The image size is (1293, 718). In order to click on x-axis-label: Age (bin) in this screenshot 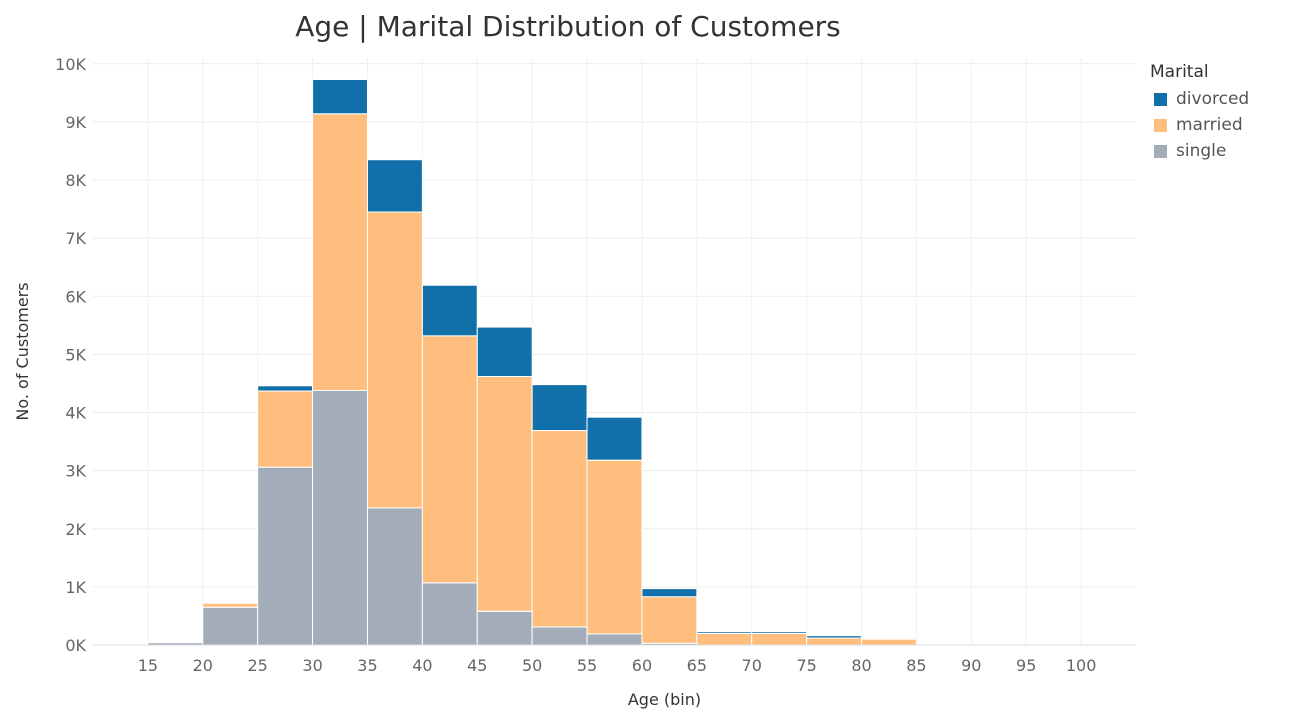, I will do `click(664, 699)`.